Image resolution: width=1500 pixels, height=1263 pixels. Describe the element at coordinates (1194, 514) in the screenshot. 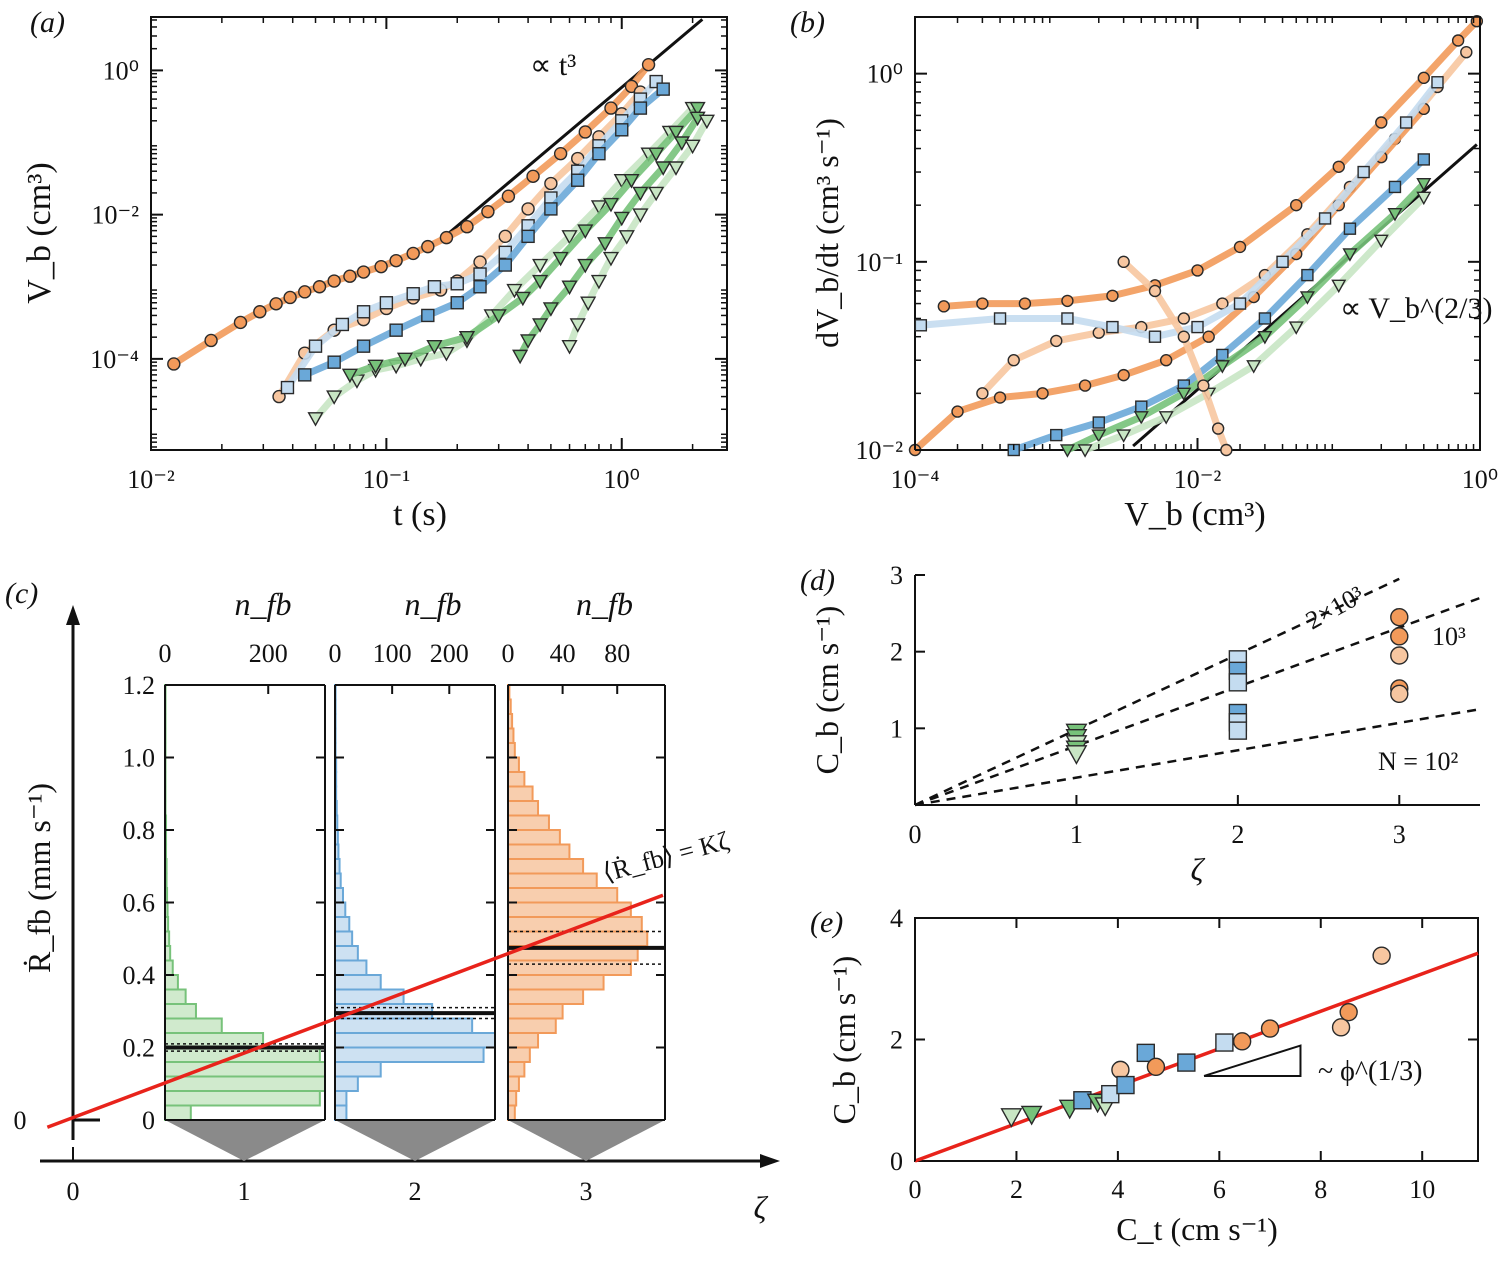

I see `panel-b-x-axis-label: V_b (cm³)` at that location.